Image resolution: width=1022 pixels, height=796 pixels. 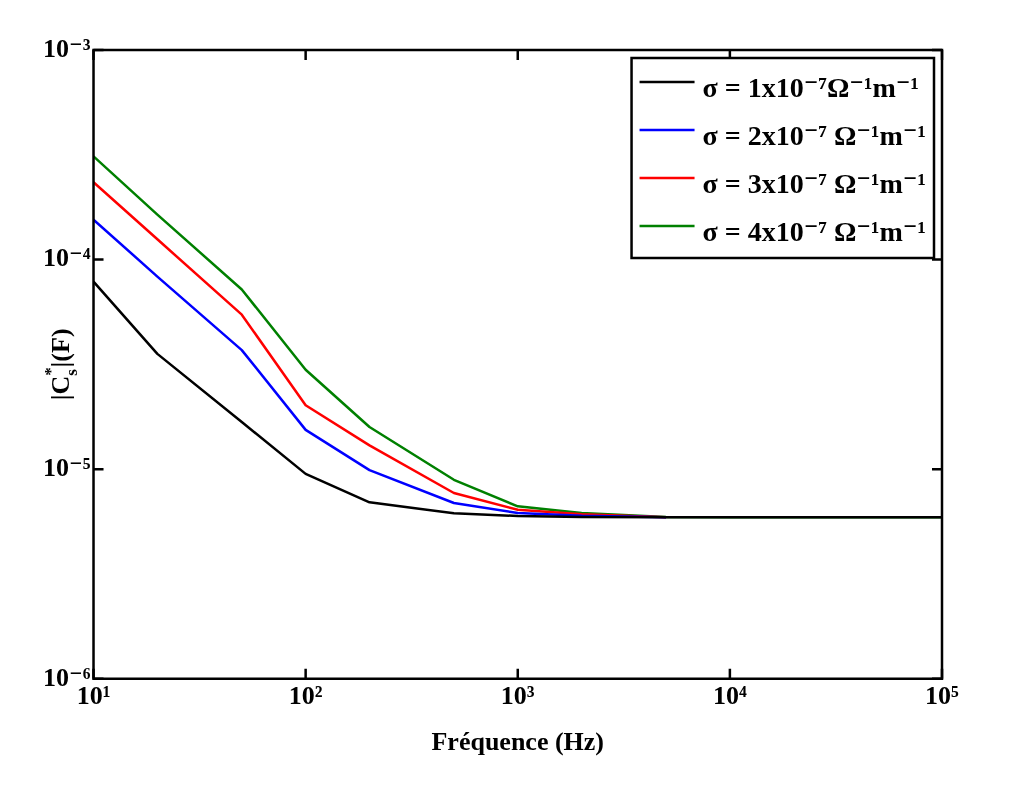 I want to click on x-tick-label: 10², so click(x=305, y=696).